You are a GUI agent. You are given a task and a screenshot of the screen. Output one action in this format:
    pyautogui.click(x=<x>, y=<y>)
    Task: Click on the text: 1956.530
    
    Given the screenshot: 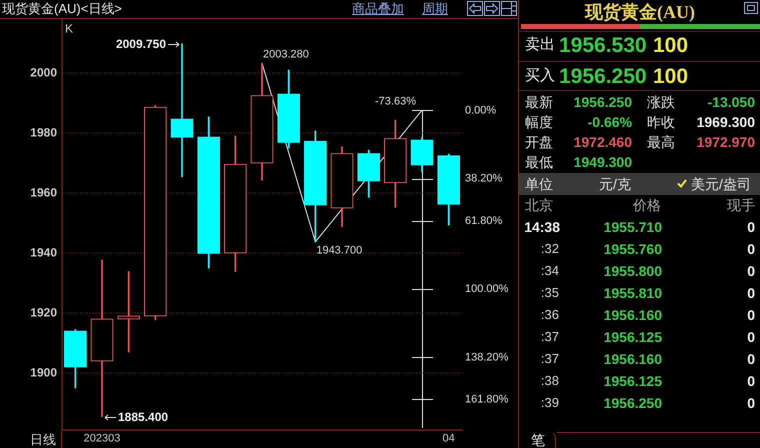 What is the action you would take?
    pyautogui.click(x=603, y=45)
    